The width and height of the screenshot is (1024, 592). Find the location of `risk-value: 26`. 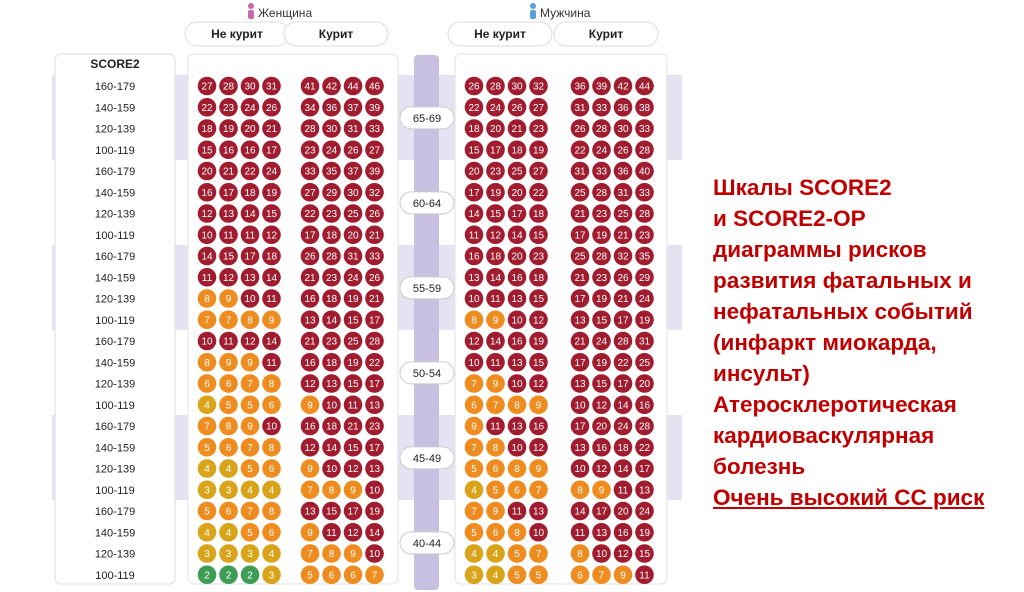

risk-value: 26 is located at coordinates (375, 214).